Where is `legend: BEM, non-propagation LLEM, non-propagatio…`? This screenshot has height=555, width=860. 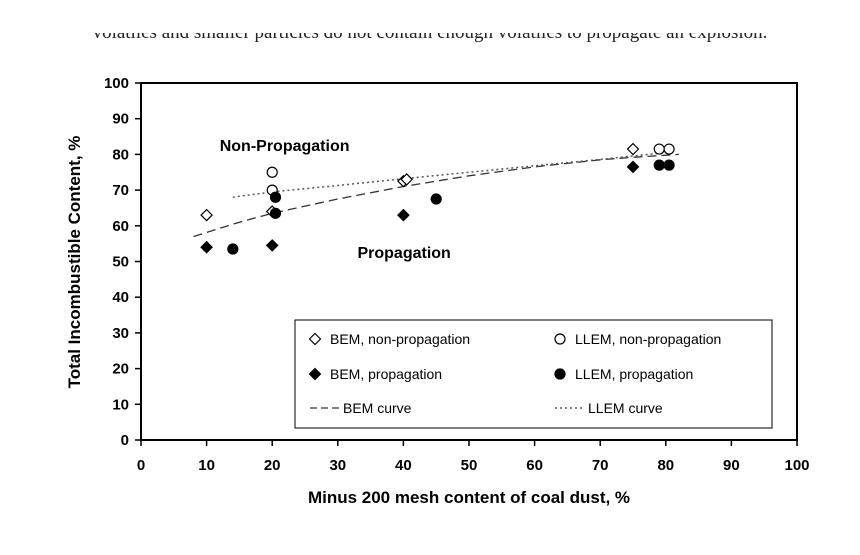 legend: BEM, non-propagation LLEM, non-propagatio… is located at coordinates (533, 374).